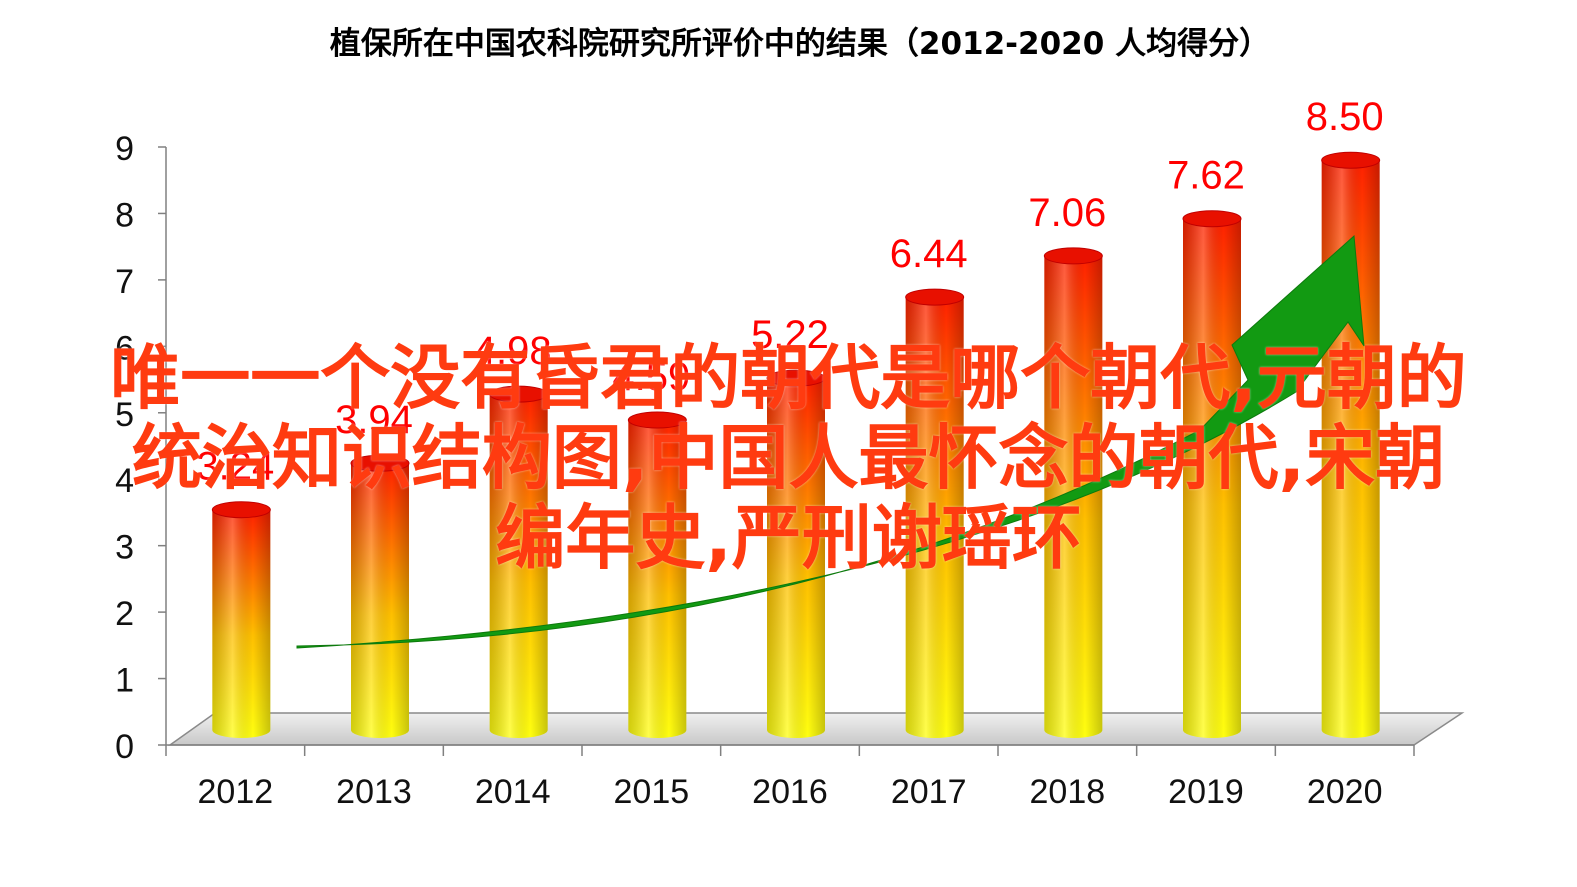 The image size is (1577, 887). What do you see at coordinates (790, 792) in the screenshot?
I see `x-tick-label: 2016` at bounding box center [790, 792].